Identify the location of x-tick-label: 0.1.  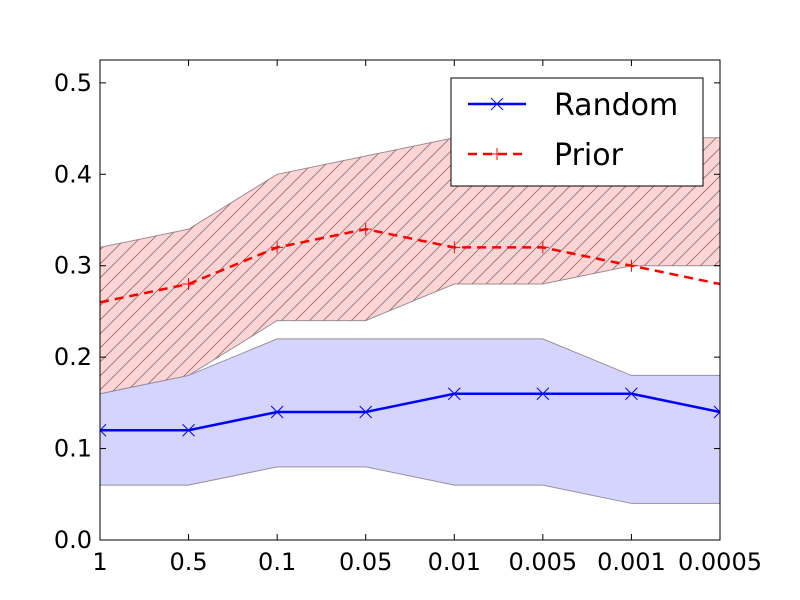
(277, 562).